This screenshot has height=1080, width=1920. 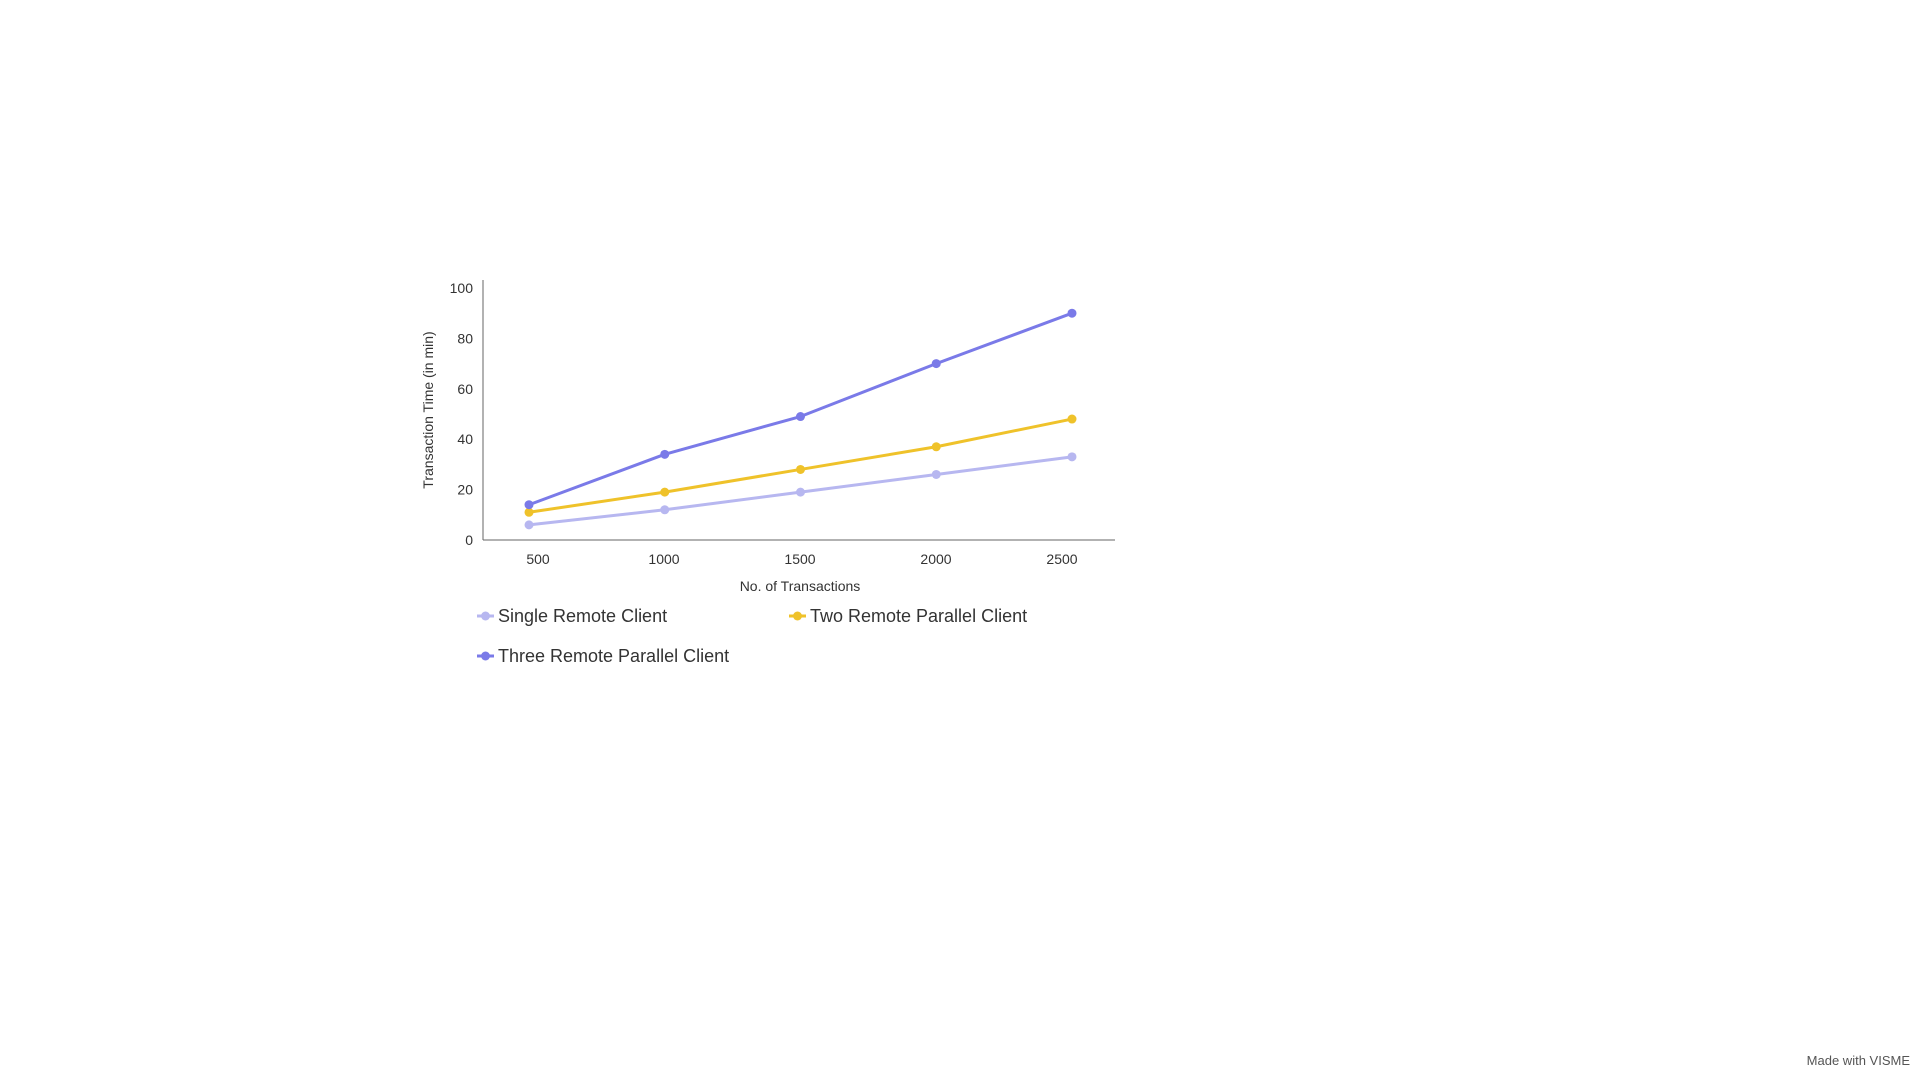 I want to click on x-tick-label: 2500, so click(x=1061, y=559).